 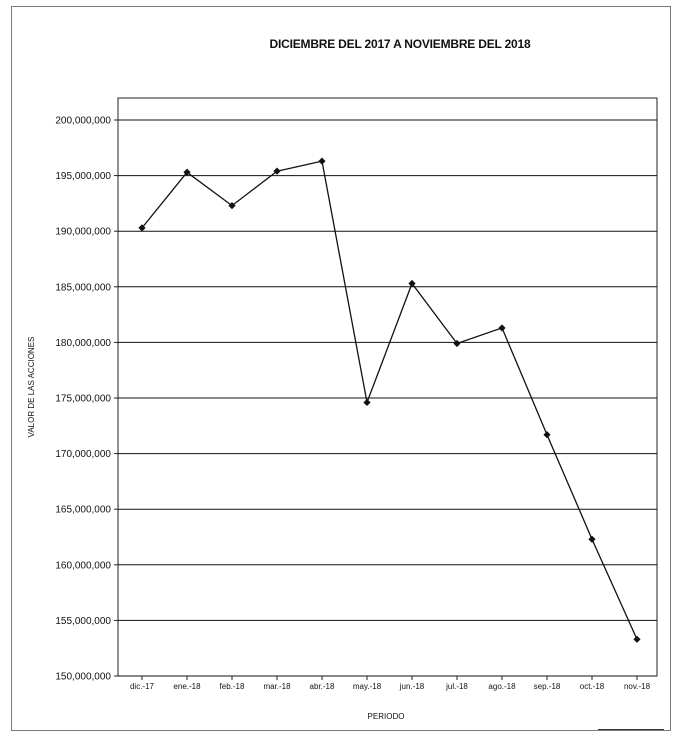 I want to click on x-tick-label: jun.-18, so click(x=412, y=686).